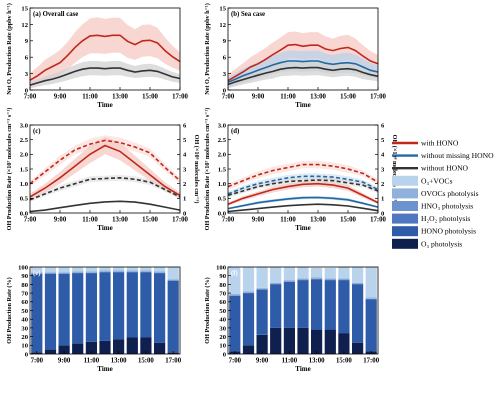 The width and height of the screenshot is (500, 405). I want to click on legend-label: O₃ photolysis, so click(441, 243).